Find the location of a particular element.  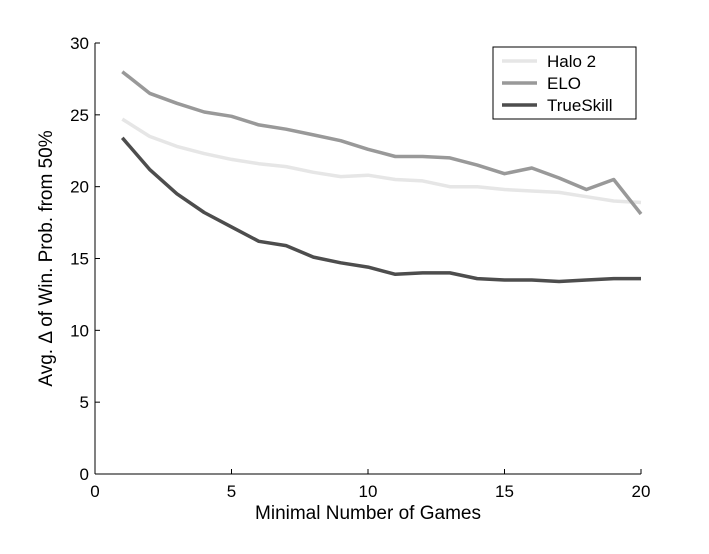

legend-label: Halo 2 is located at coordinates (571, 61).